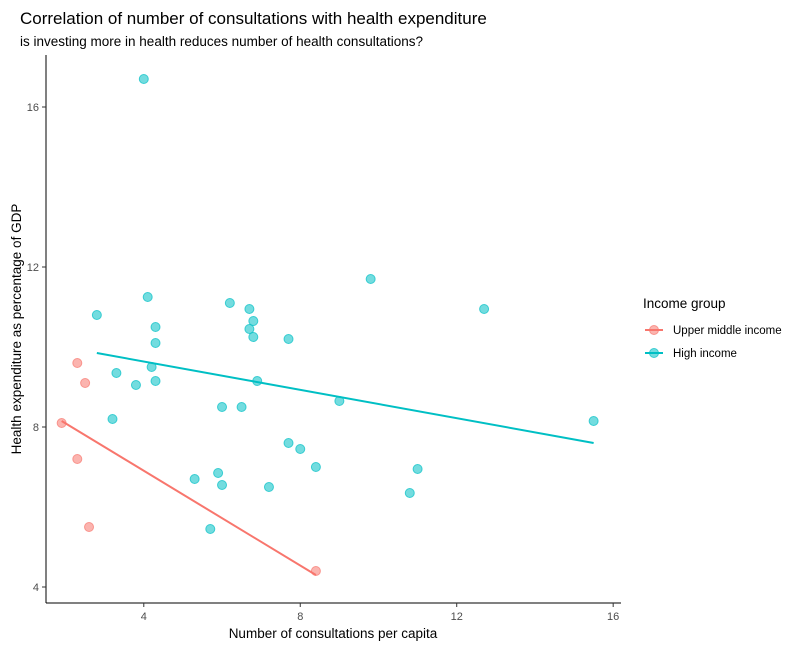  I want to click on y-tick-label: 12, so click(33, 268).